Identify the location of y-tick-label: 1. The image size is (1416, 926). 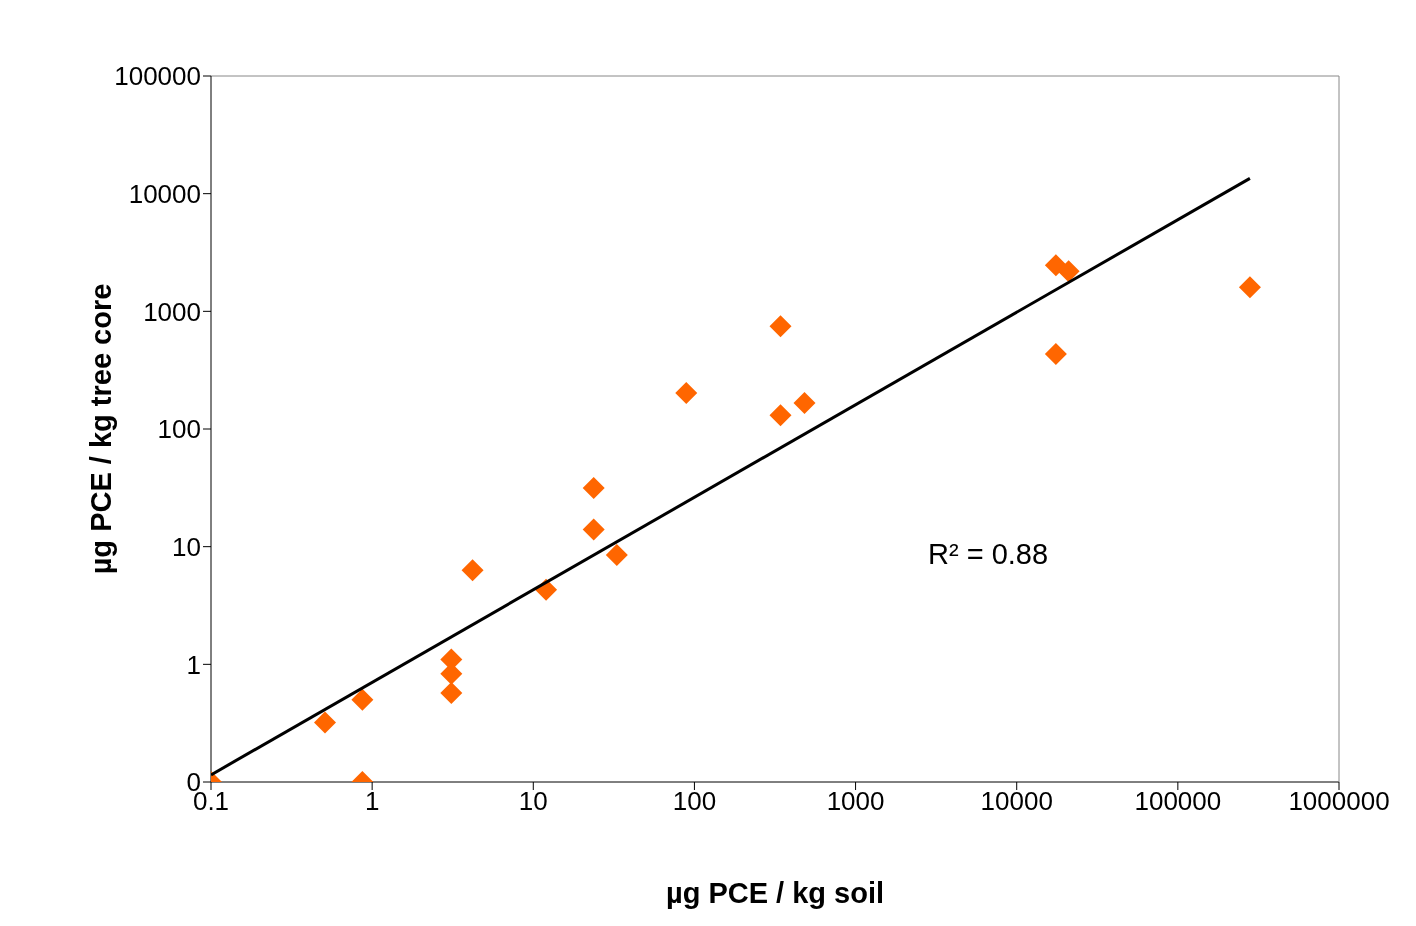
(193, 664).